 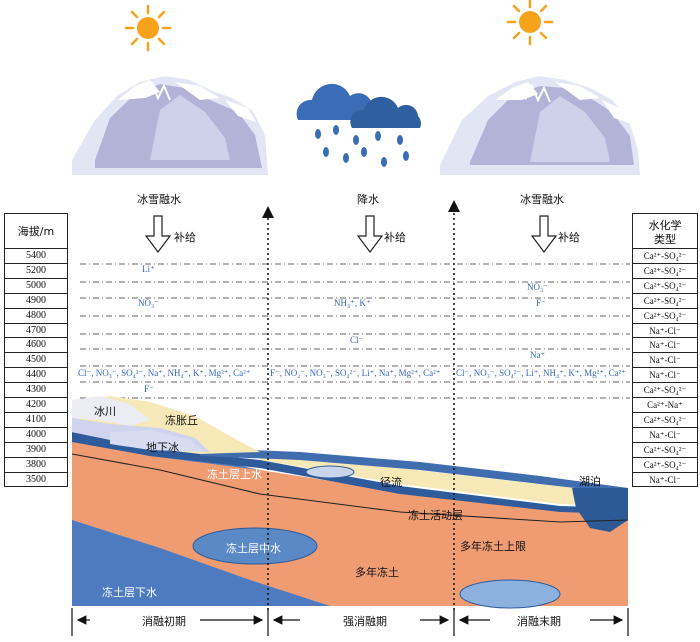 What do you see at coordinates (162, 447) in the screenshot?
I see `ground-ice-label: 地下冰` at bounding box center [162, 447].